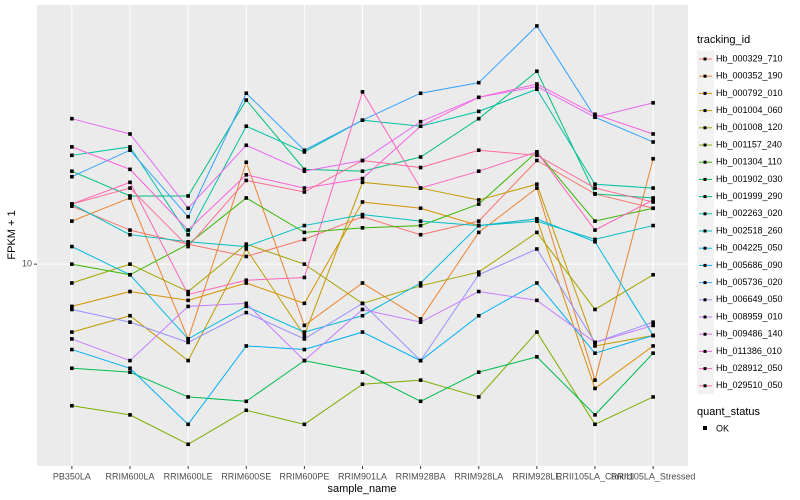 The height and width of the screenshot is (500, 800). Describe the element at coordinates (362, 476) in the screenshot. I see `x-tick-label: RRIM901LA` at that location.